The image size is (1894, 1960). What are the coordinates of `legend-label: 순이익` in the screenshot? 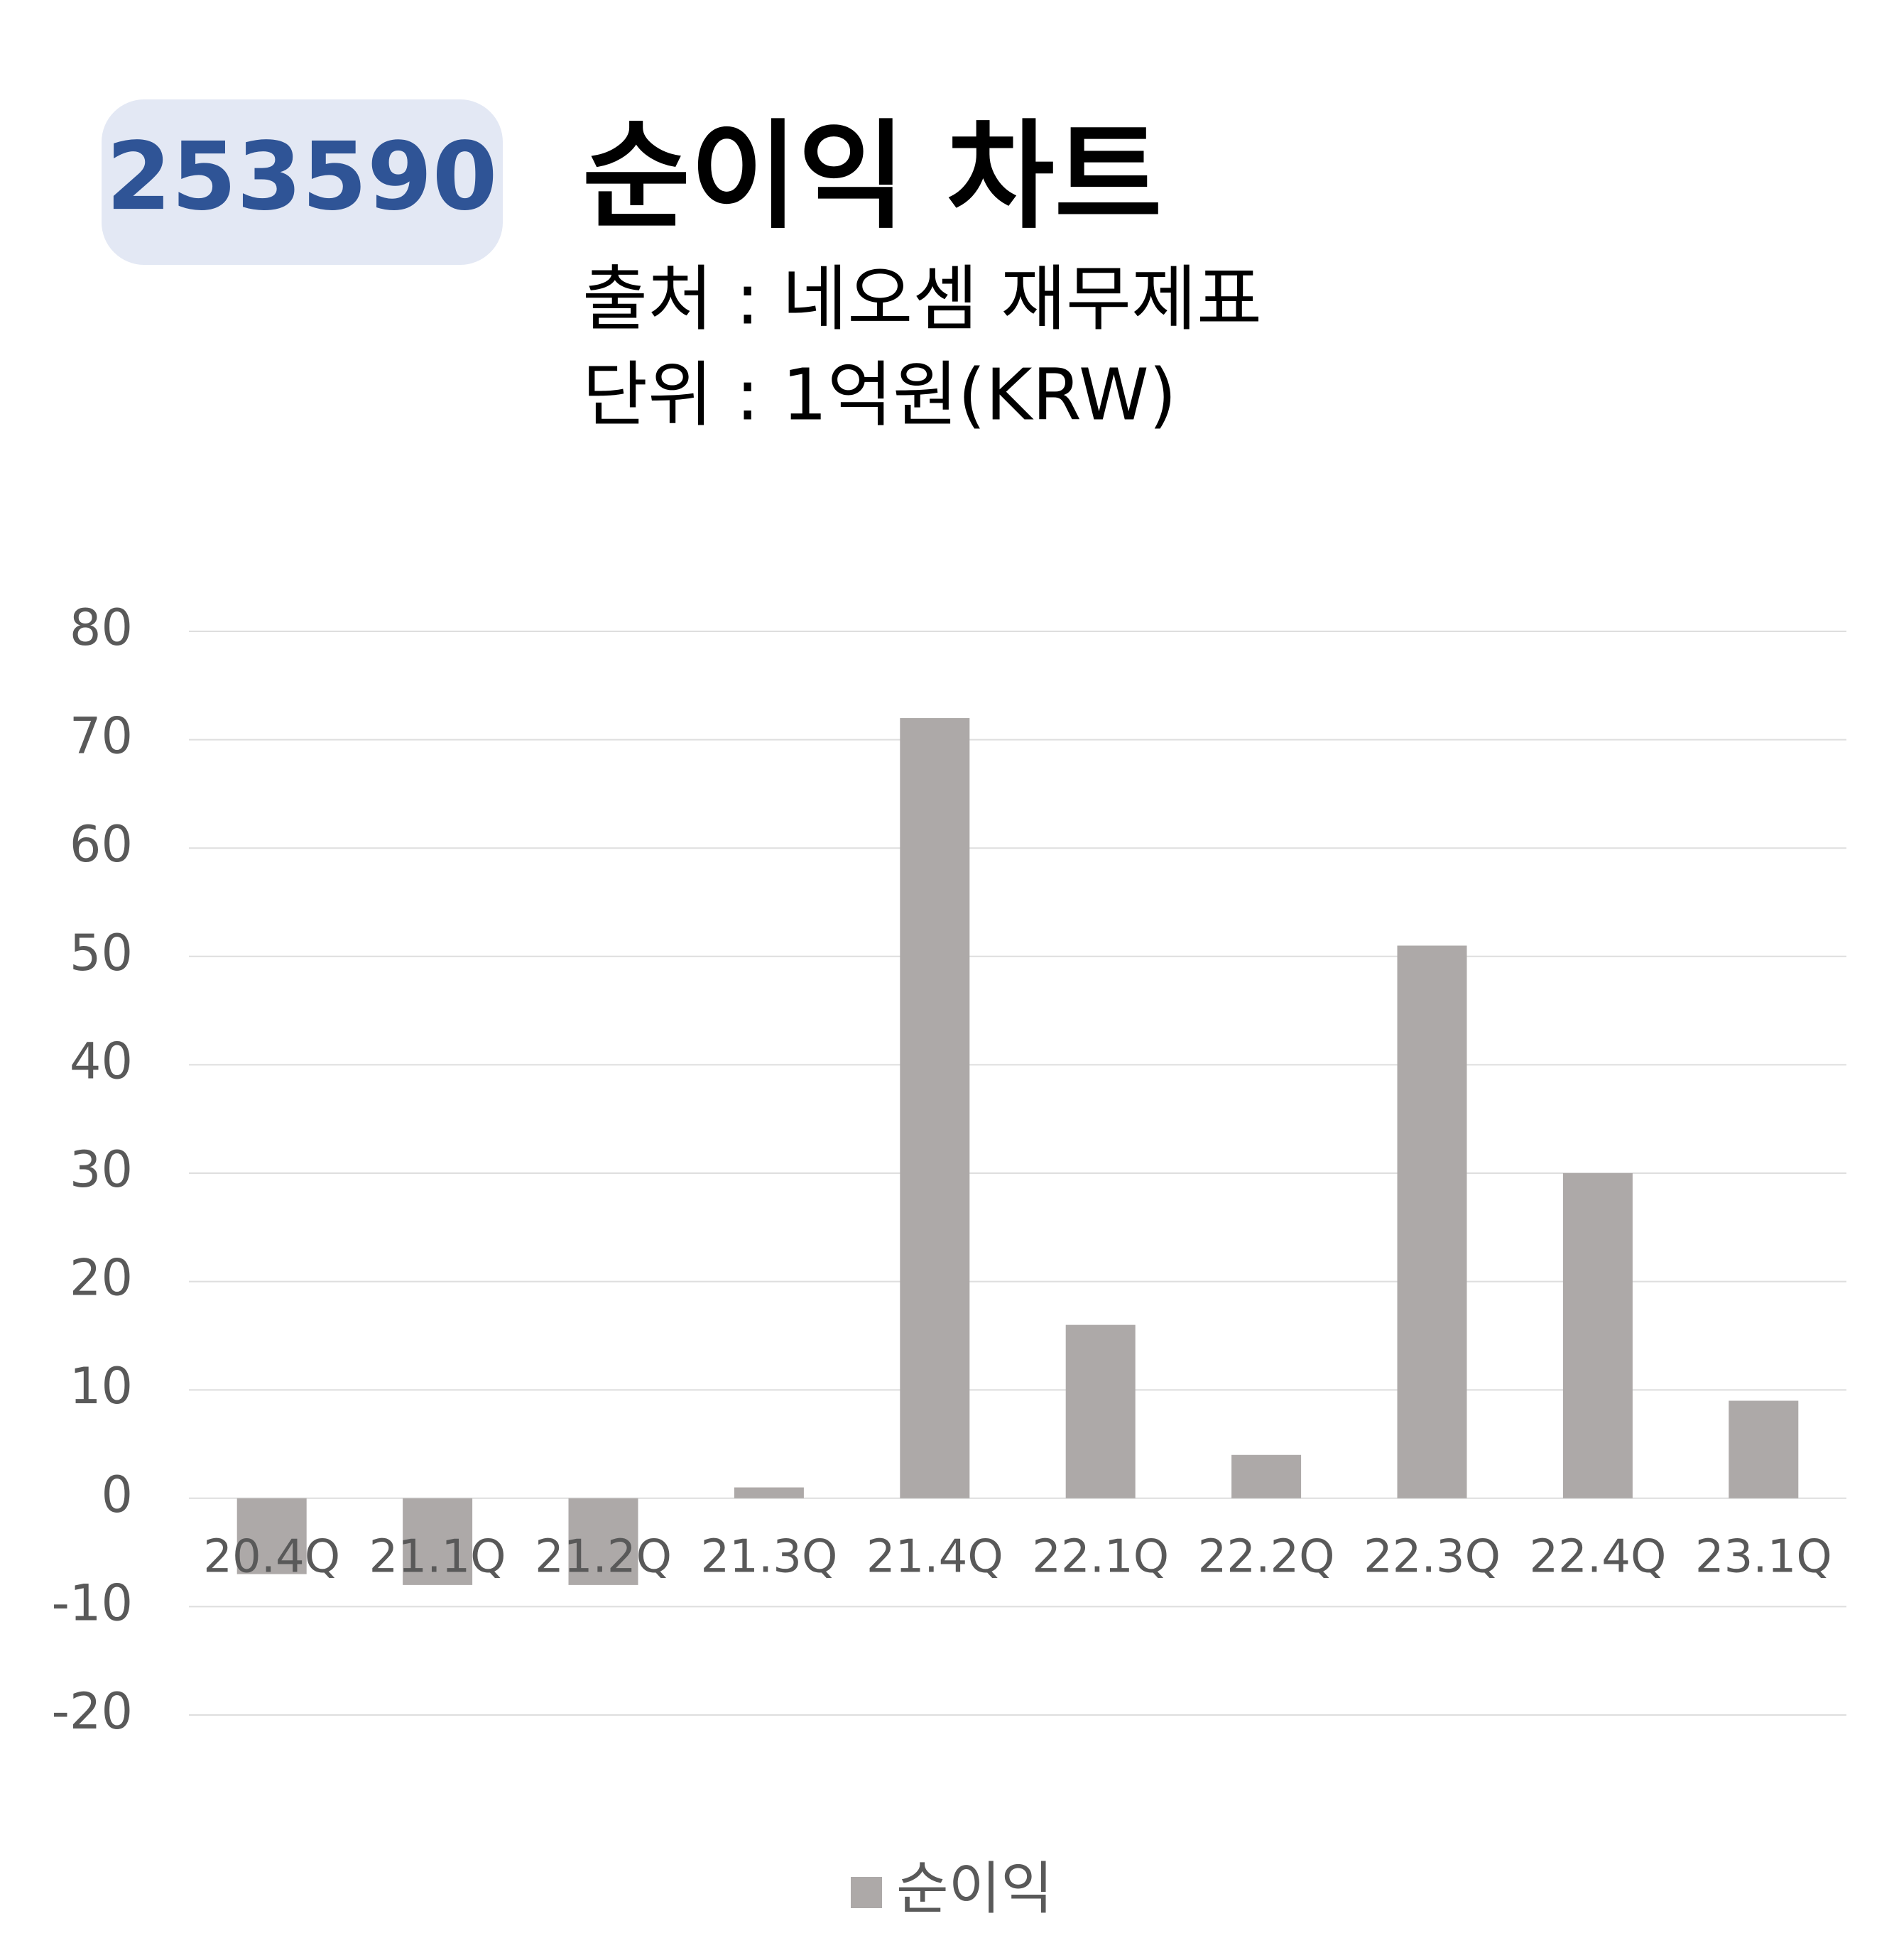 It's located at (974, 1889).